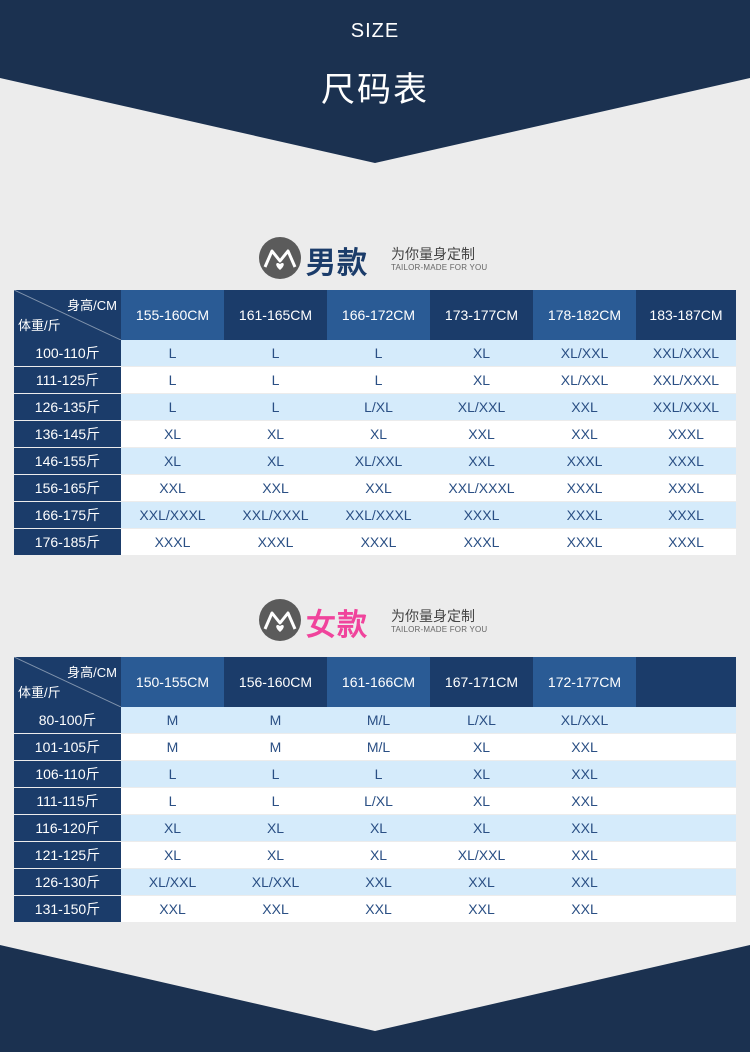  I want to click on size-label: SIZE, so click(375, 31).